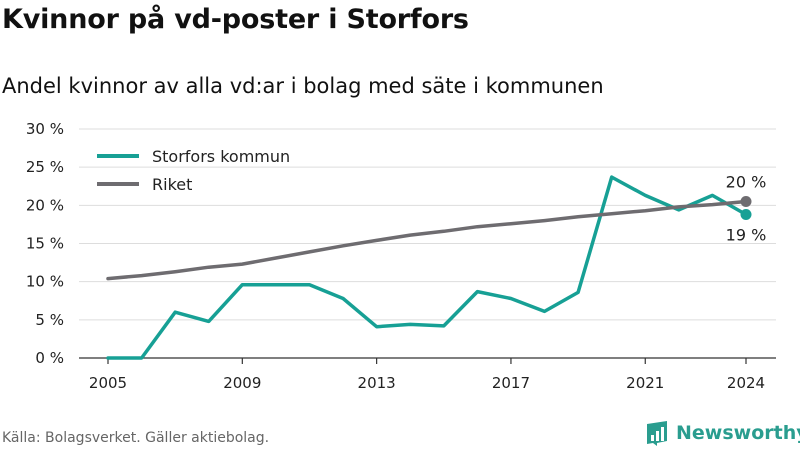 Image resolution: width=800 pixels, height=450 pixels. Describe the element at coordinates (657, 433) in the screenshot. I see `newsworthy-logo-icon` at that location.